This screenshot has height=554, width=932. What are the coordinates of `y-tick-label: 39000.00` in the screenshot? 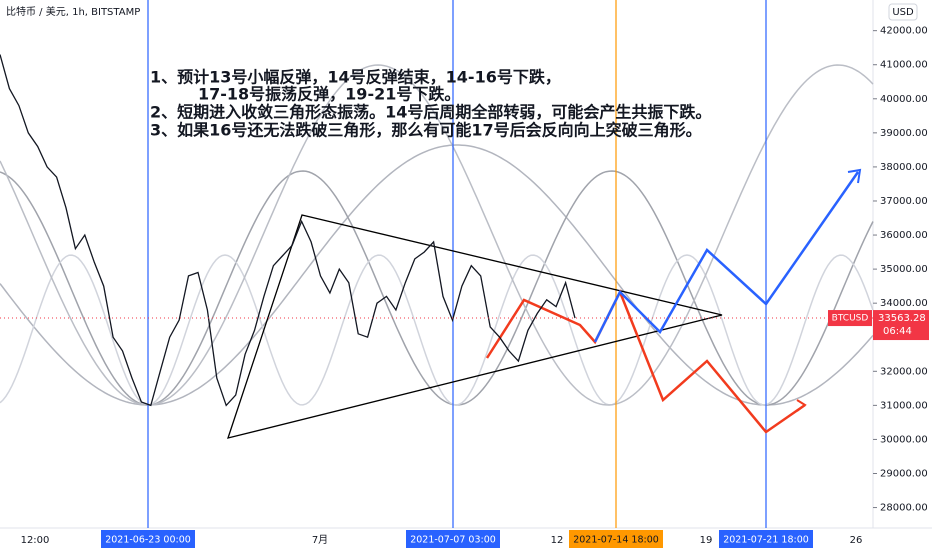 It's located at (904, 133).